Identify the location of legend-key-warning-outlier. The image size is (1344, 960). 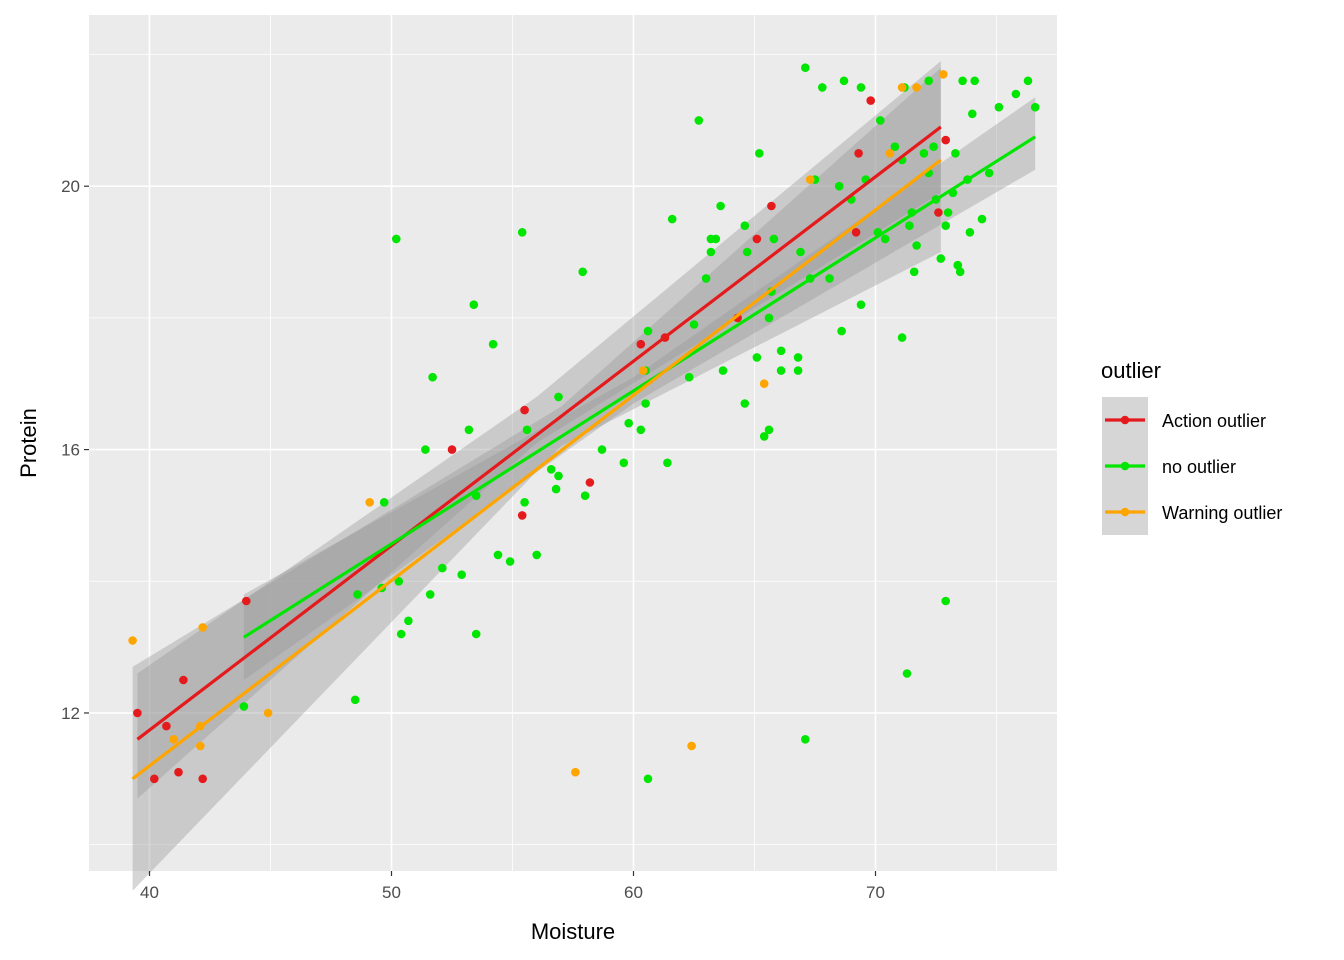
(1125, 512).